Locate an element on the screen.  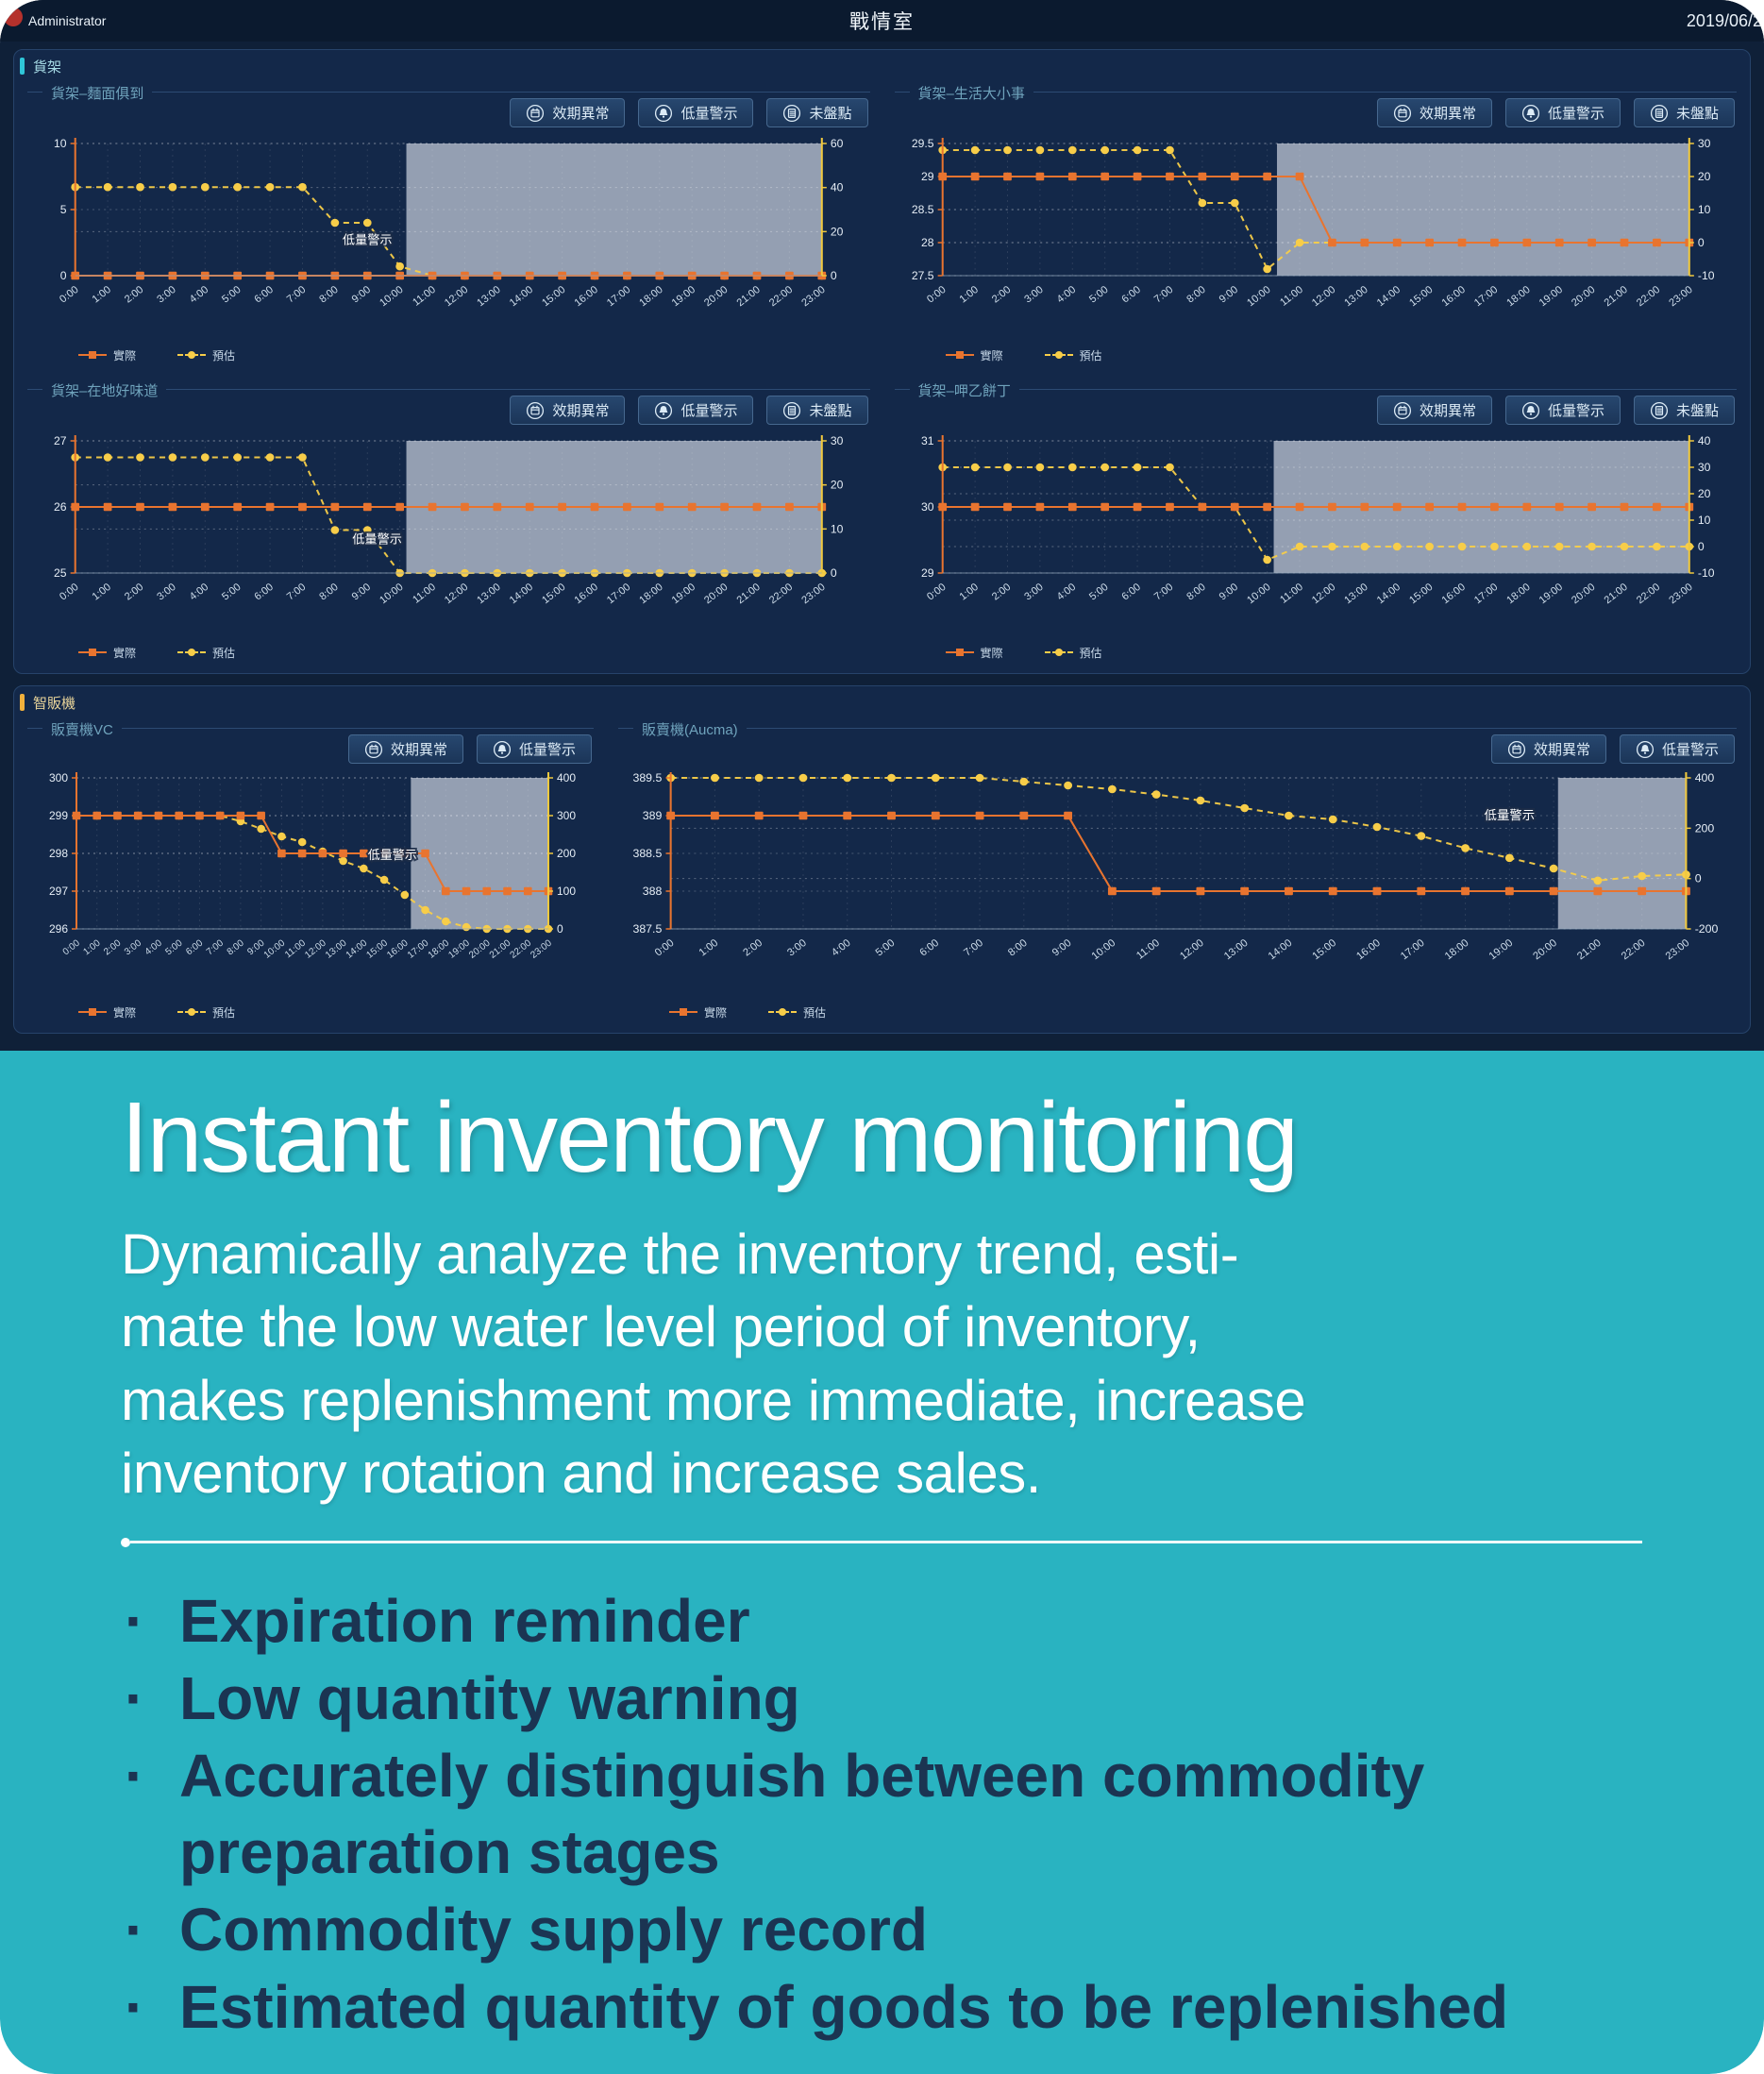
svg-text: 13:00 is located at coordinates (488, 594).